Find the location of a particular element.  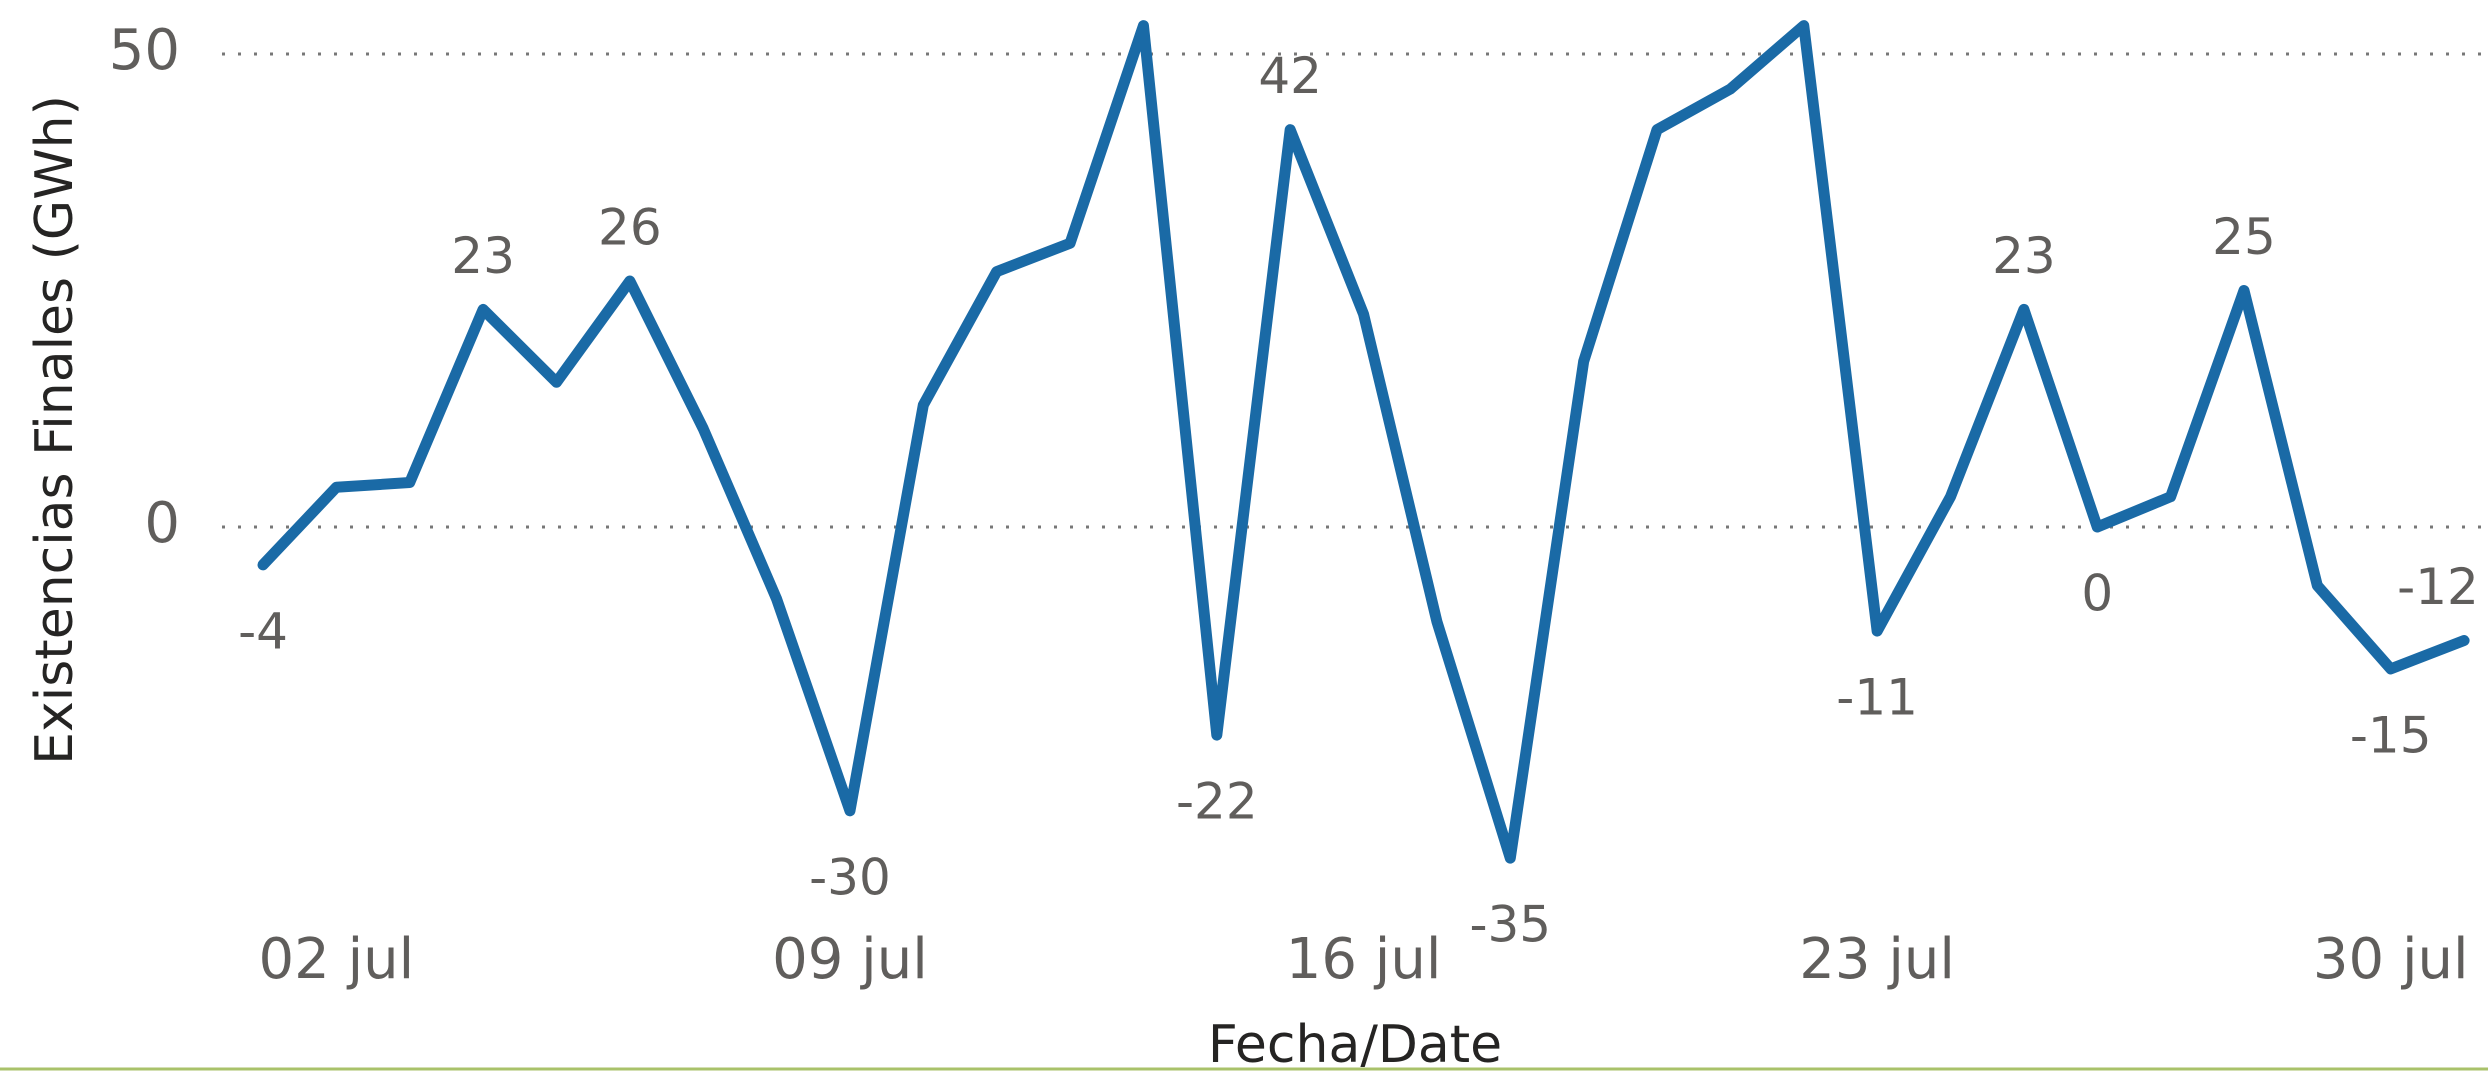

x-tick-label: 09 jul is located at coordinates (850, 959).